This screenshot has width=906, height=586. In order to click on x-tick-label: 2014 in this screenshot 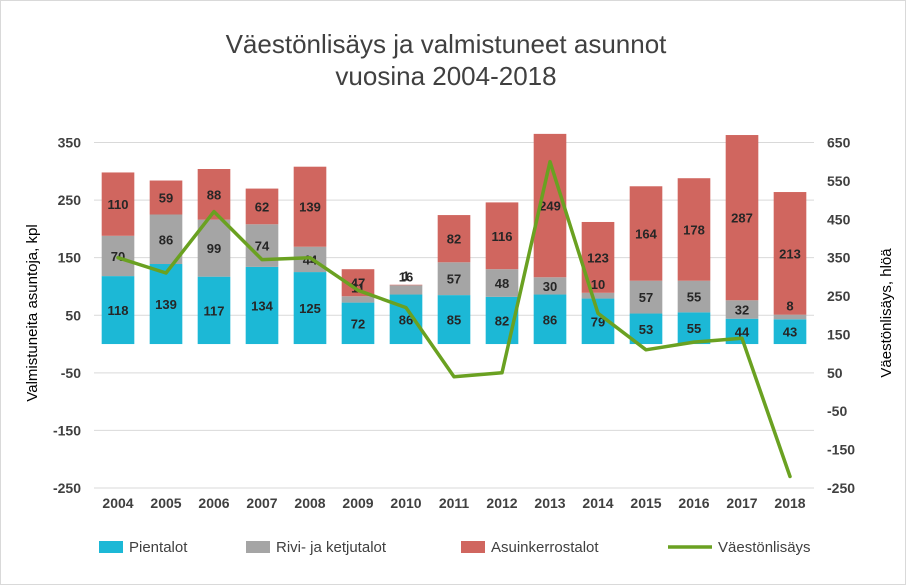, I will do `click(597, 503)`.